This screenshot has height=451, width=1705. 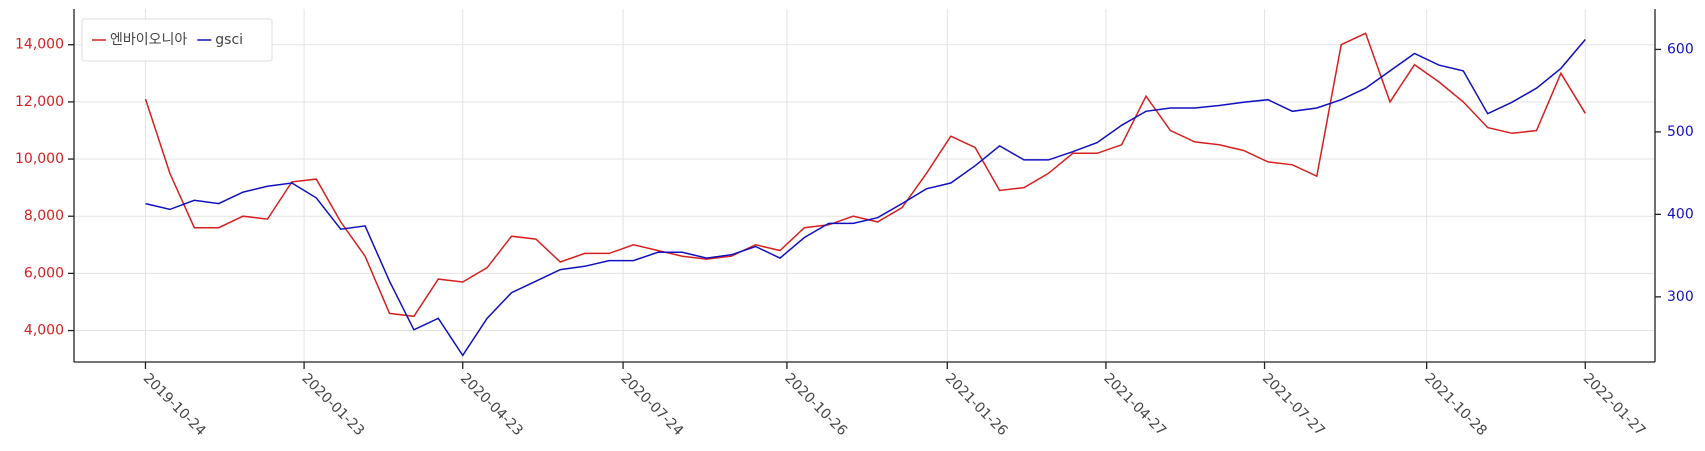 What do you see at coordinates (332, 404) in the screenshot?
I see `x-tick-label: 2020-01-23` at bounding box center [332, 404].